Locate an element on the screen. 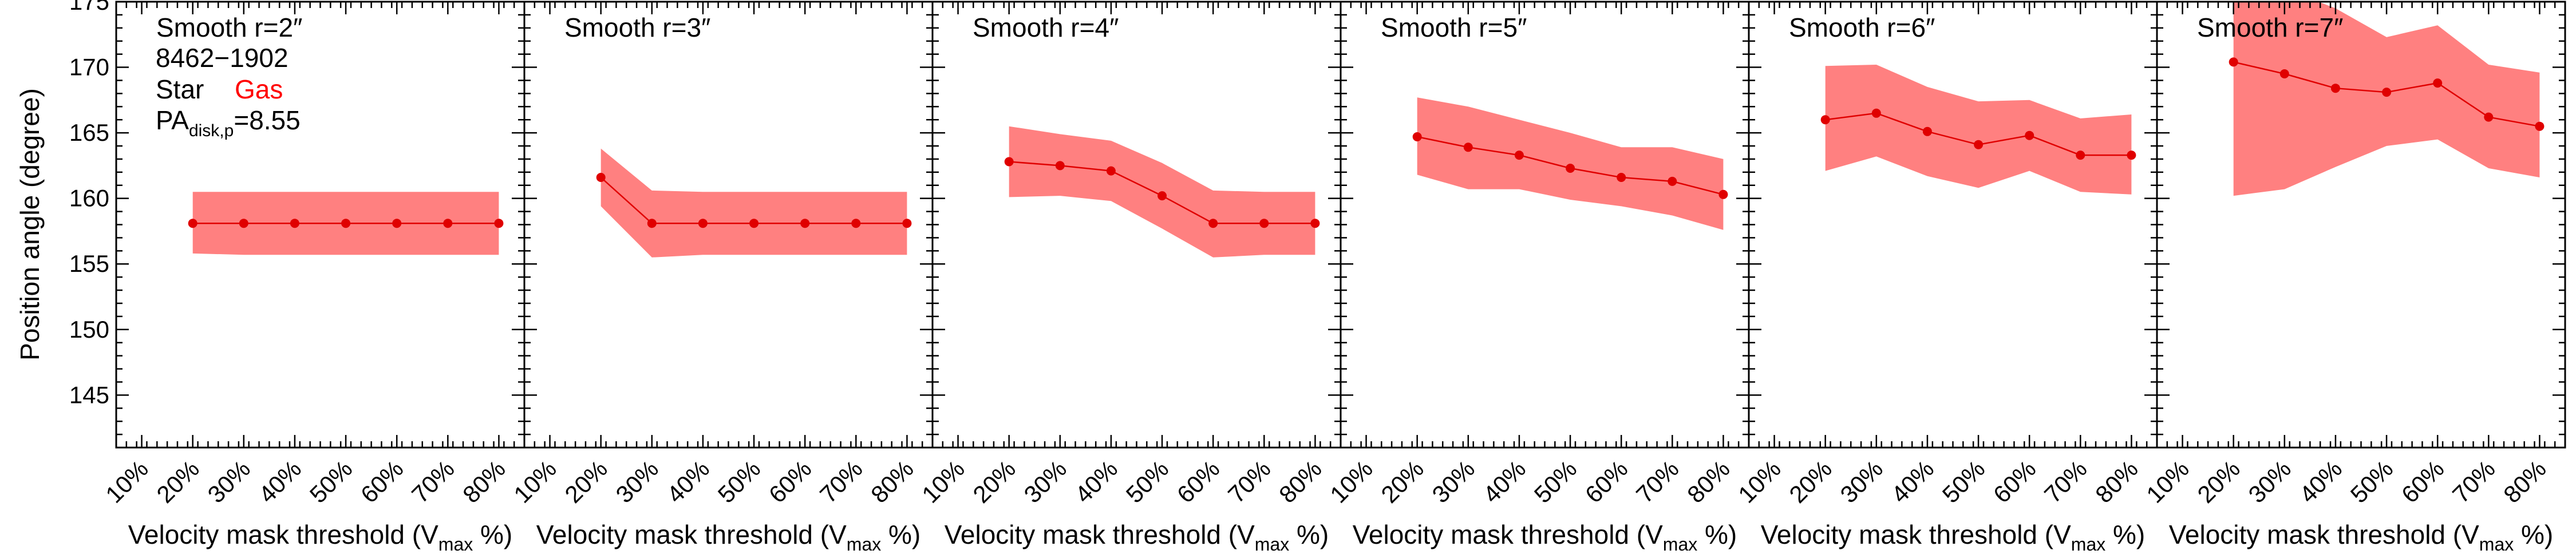  pa-prefix: PA is located at coordinates (172, 120).